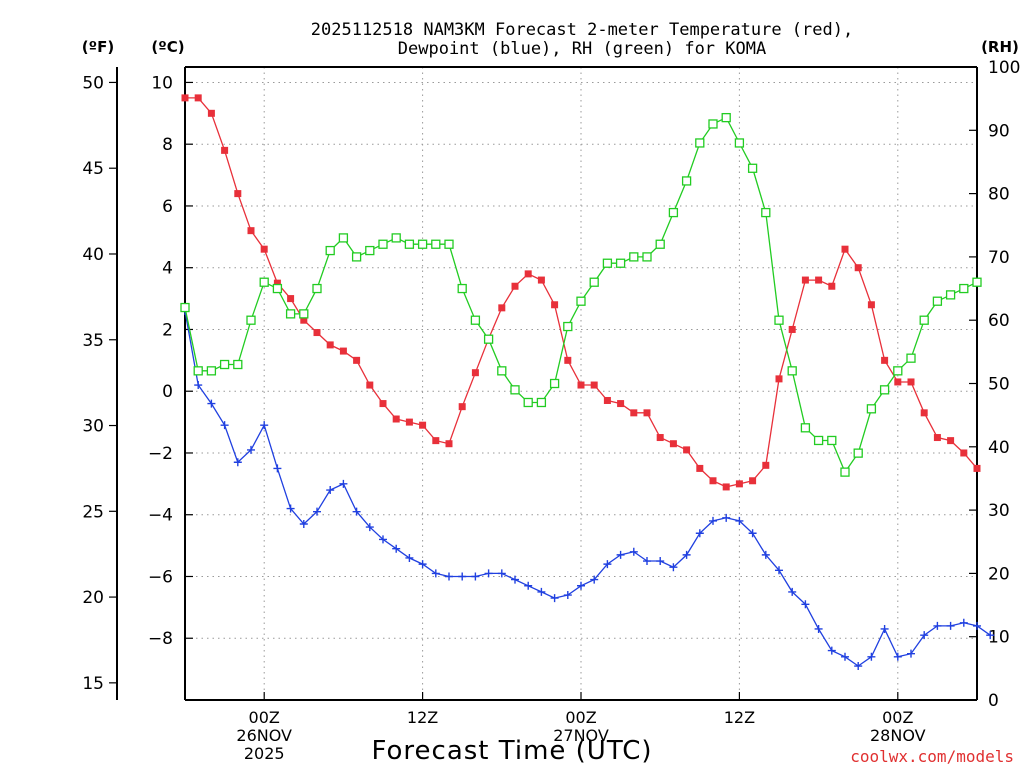 The width and height of the screenshot is (1024, 768). What do you see at coordinates (993, 701) in the screenshot?
I see `rh-tick-label: 0` at bounding box center [993, 701].